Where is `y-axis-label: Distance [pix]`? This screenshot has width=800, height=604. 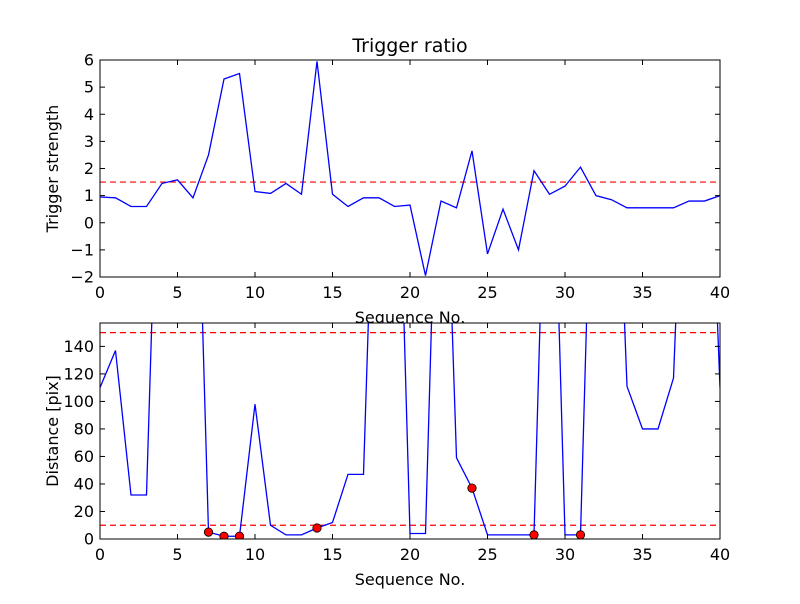 y-axis-label: Distance [pix] is located at coordinates (52, 431).